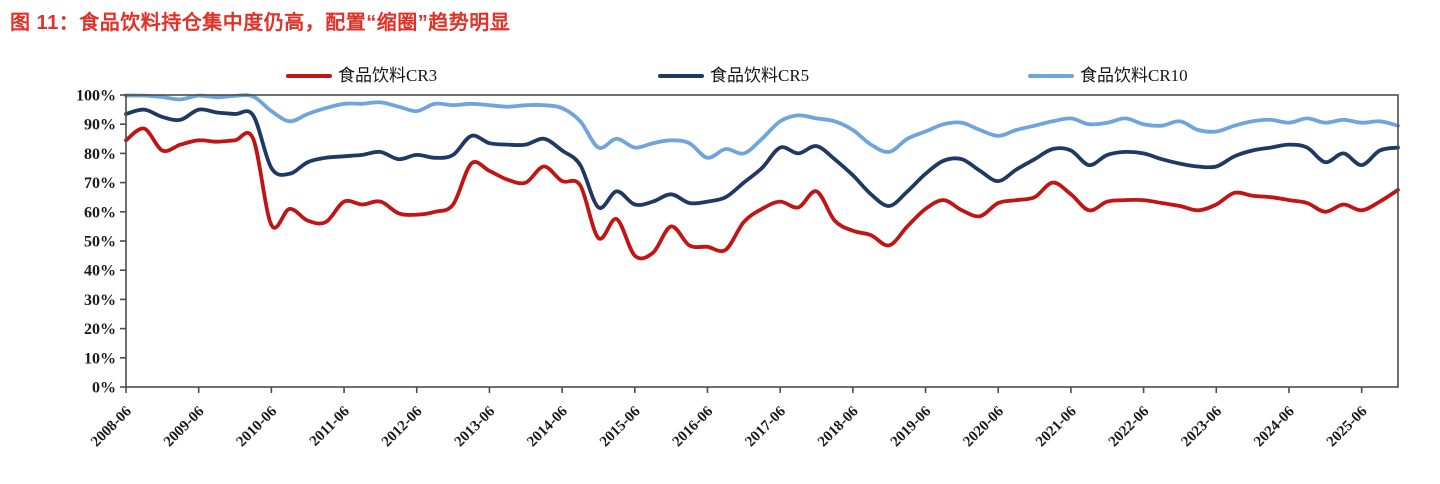 This screenshot has width=1440, height=484. I want to click on x-axis-tick-label: 2021-06, so click(1056, 426).